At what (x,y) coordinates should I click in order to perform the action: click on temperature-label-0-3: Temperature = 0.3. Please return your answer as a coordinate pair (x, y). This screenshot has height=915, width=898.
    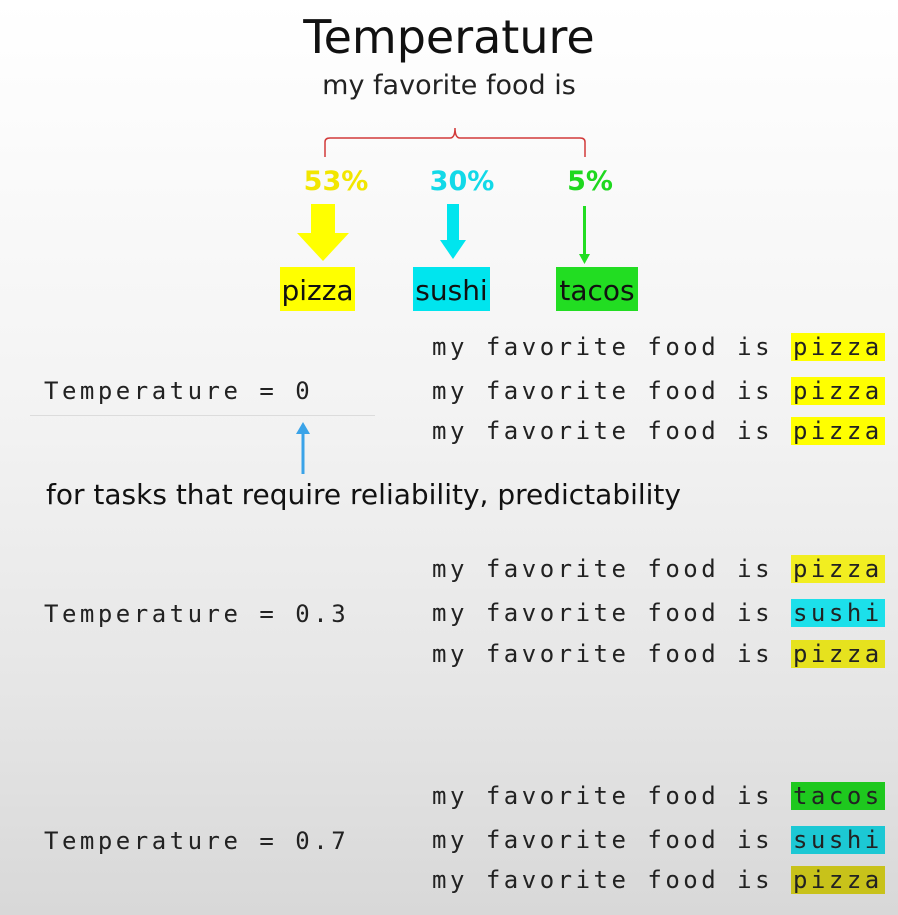
    Looking at the image, I should click on (197, 614).